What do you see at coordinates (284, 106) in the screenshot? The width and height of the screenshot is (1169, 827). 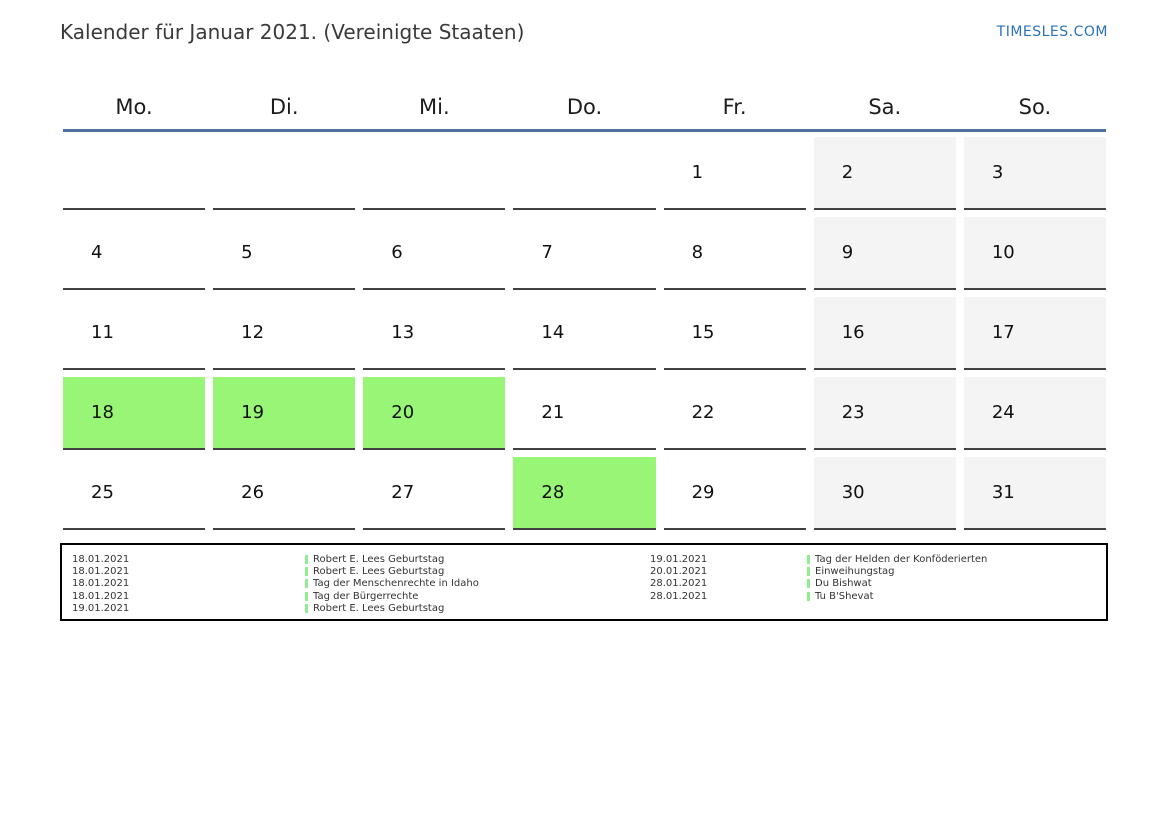 I see `day-header-di: Di.` at bounding box center [284, 106].